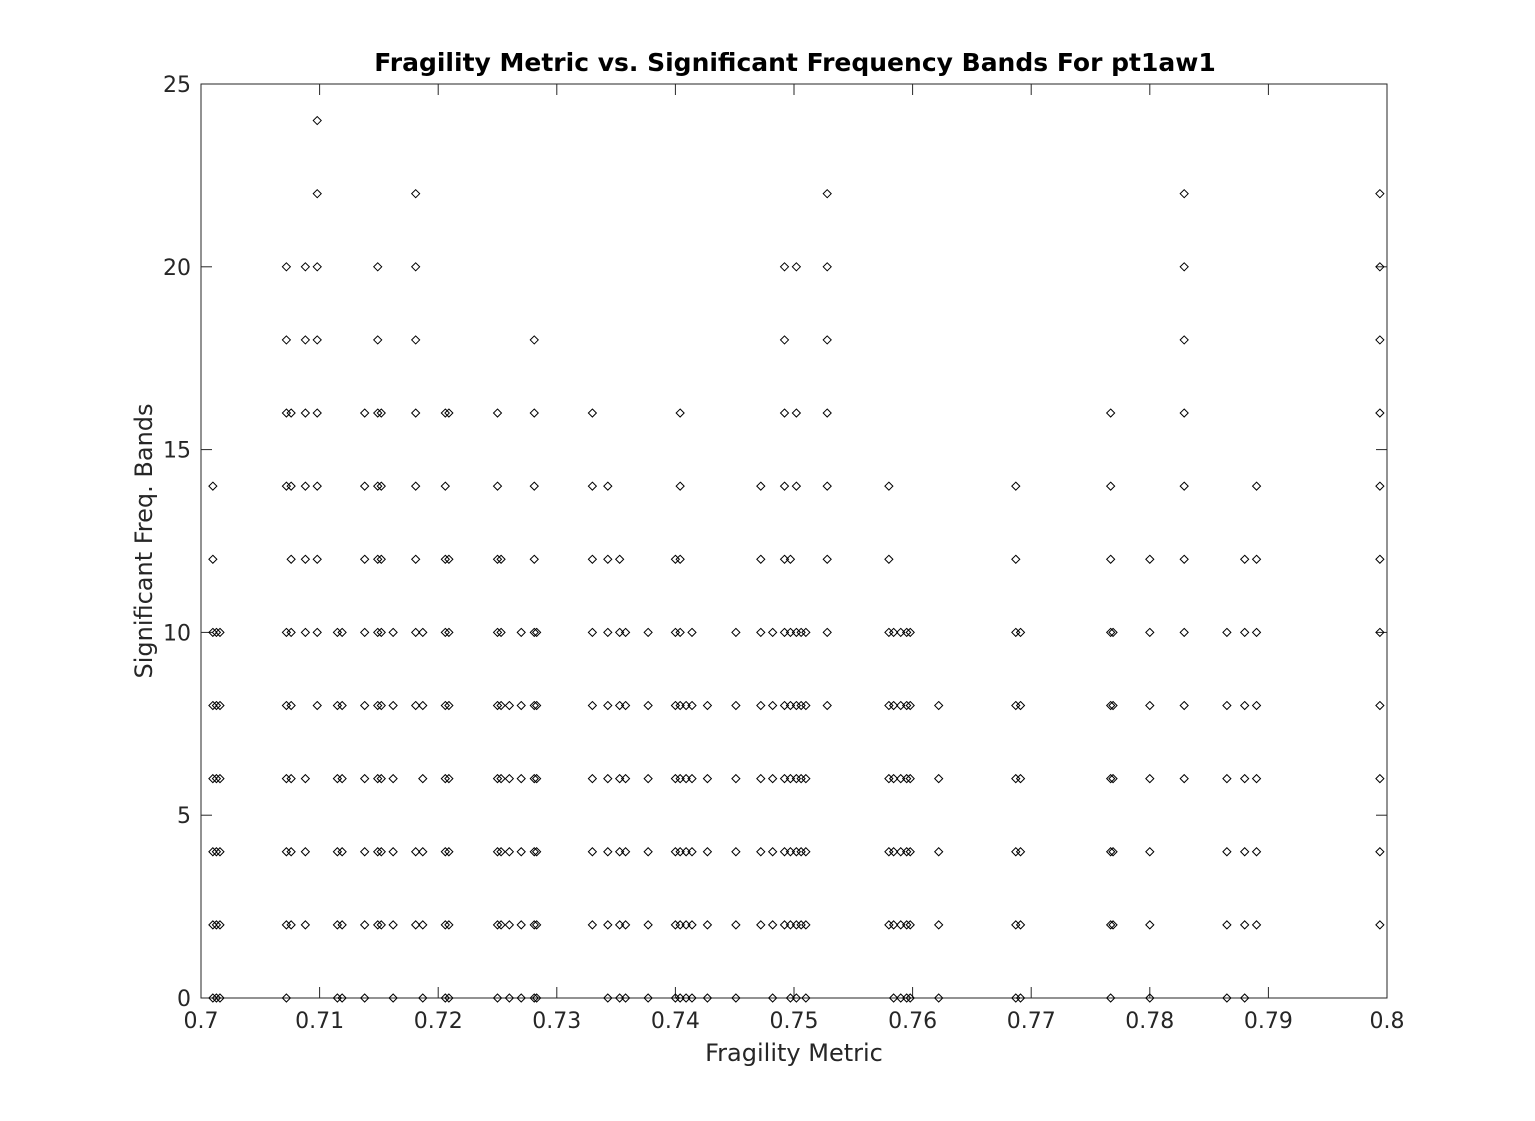 The height and width of the screenshot is (1121, 1535). Describe the element at coordinates (438, 1021) in the screenshot. I see `x-tick-label: 0.72` at that location.